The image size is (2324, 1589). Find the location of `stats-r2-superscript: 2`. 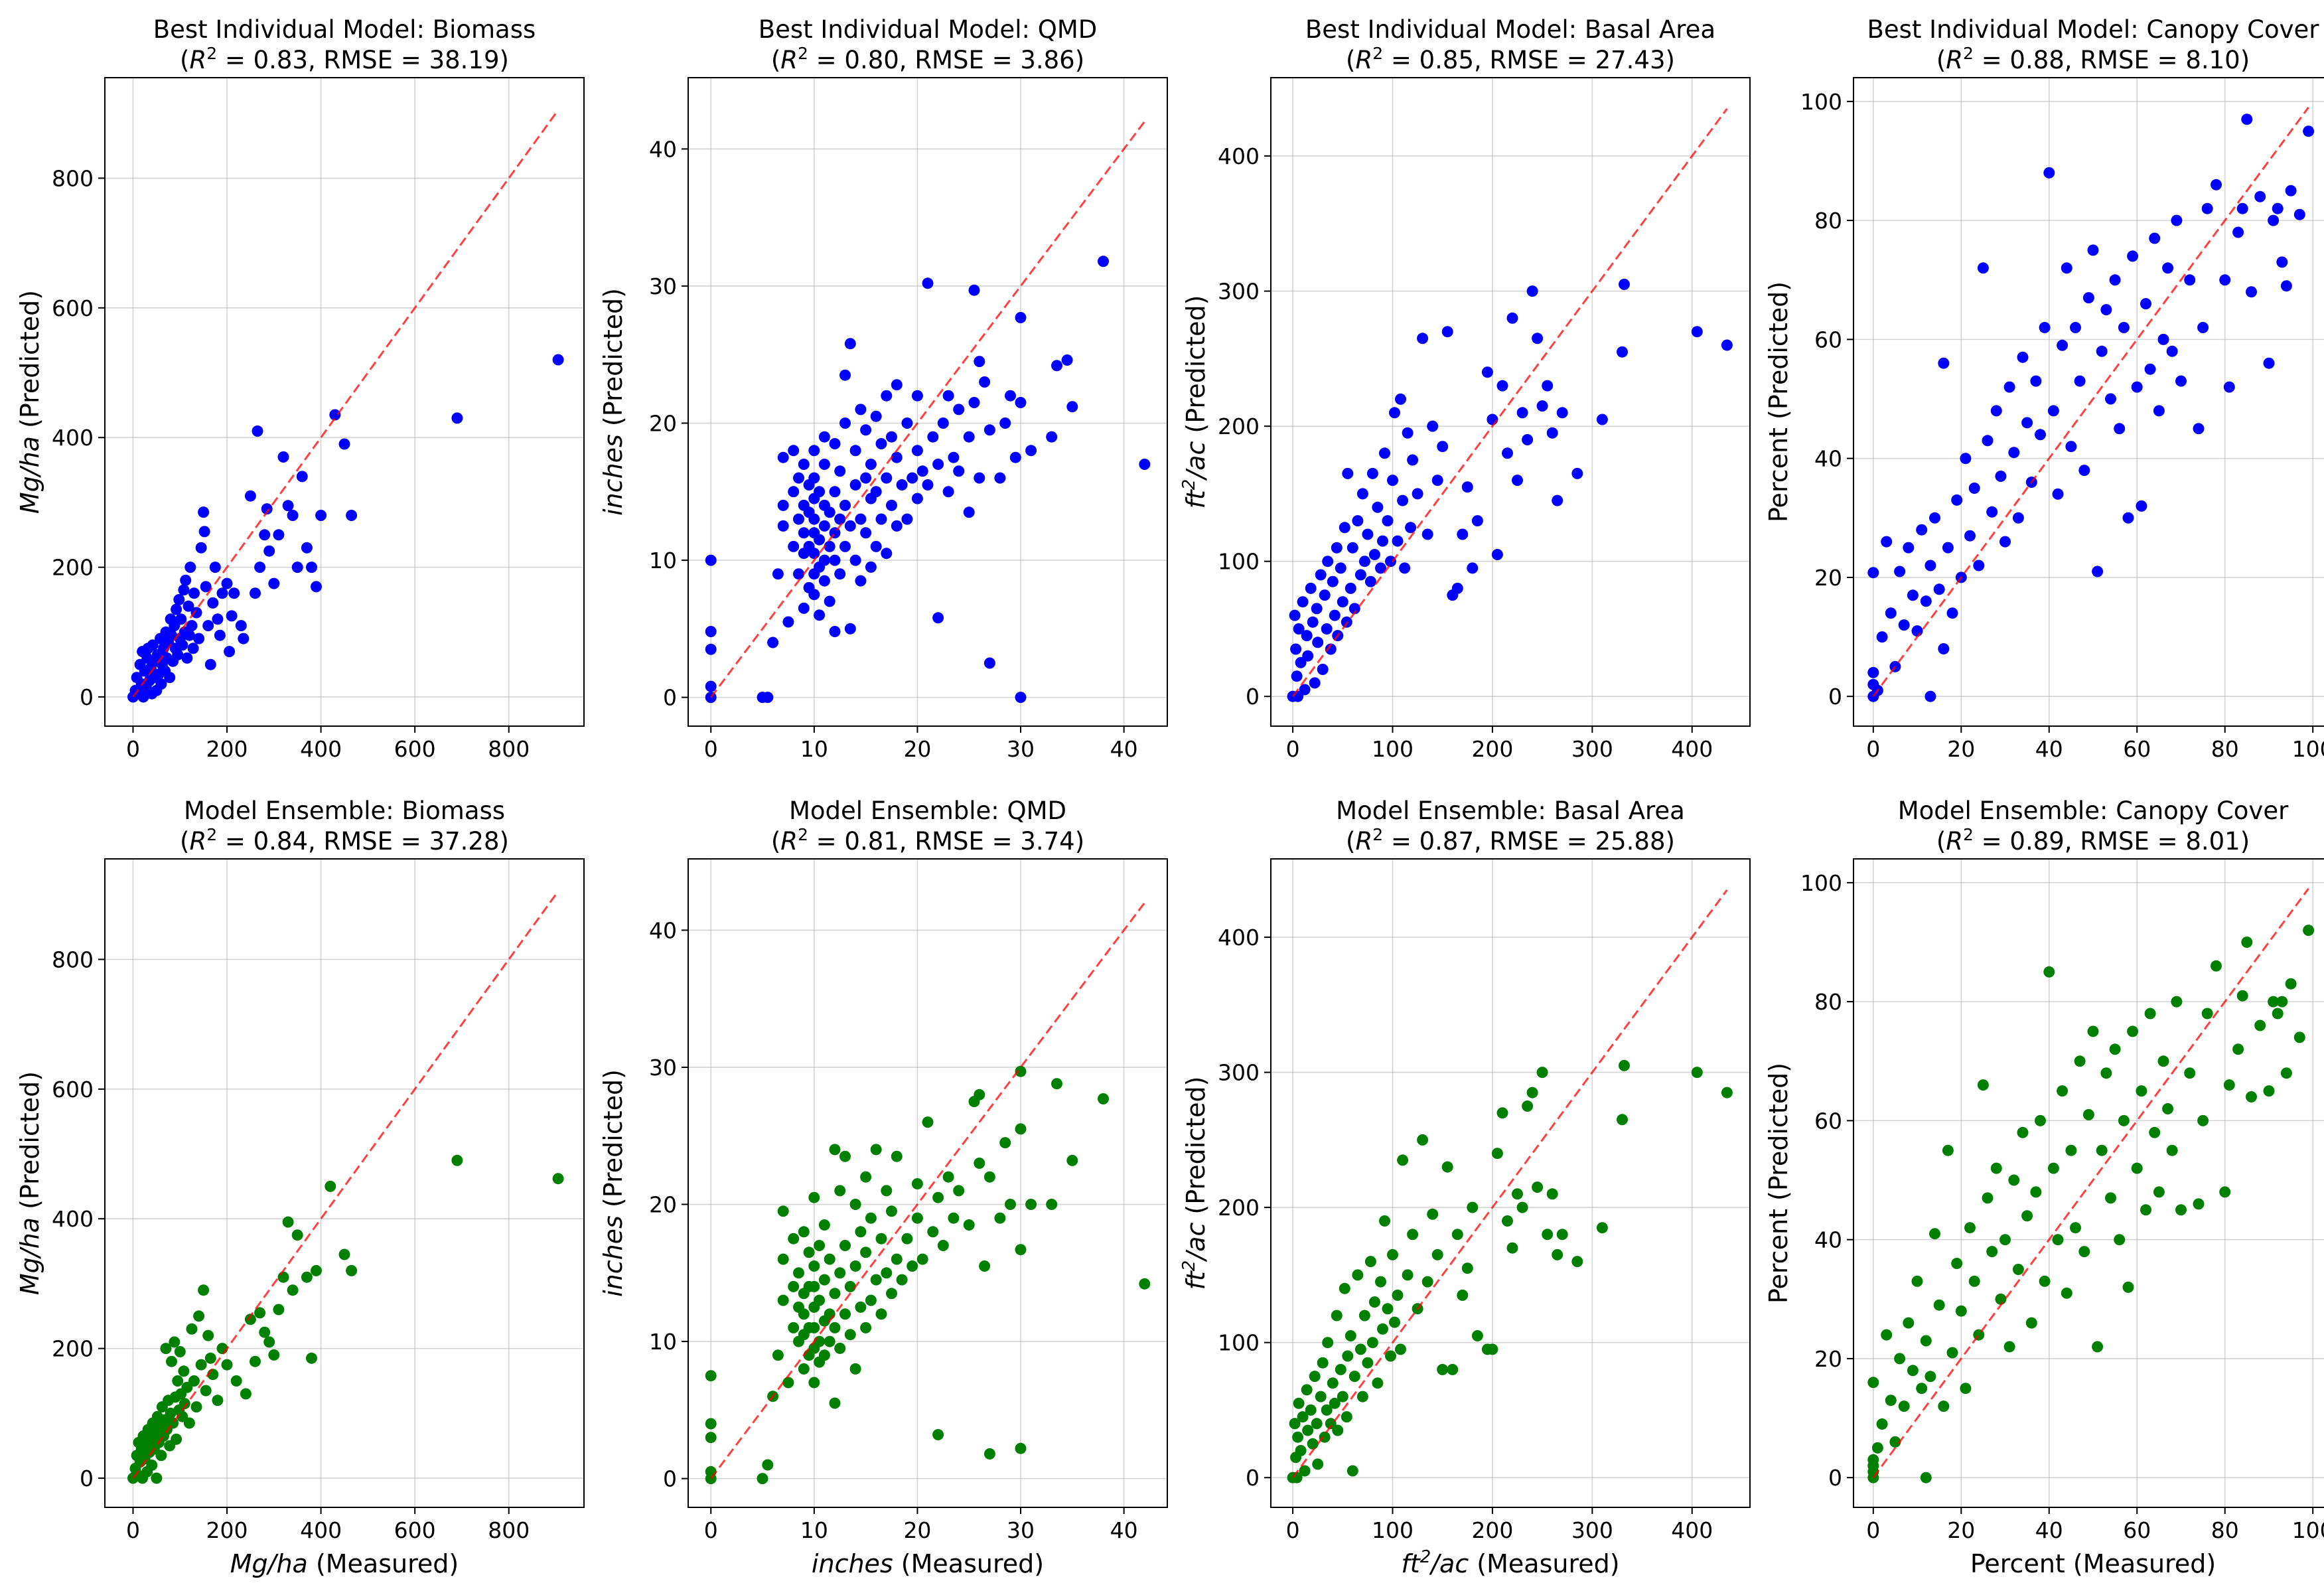

stats-r2-superscript: 2 is located at coordinates (803, 53).